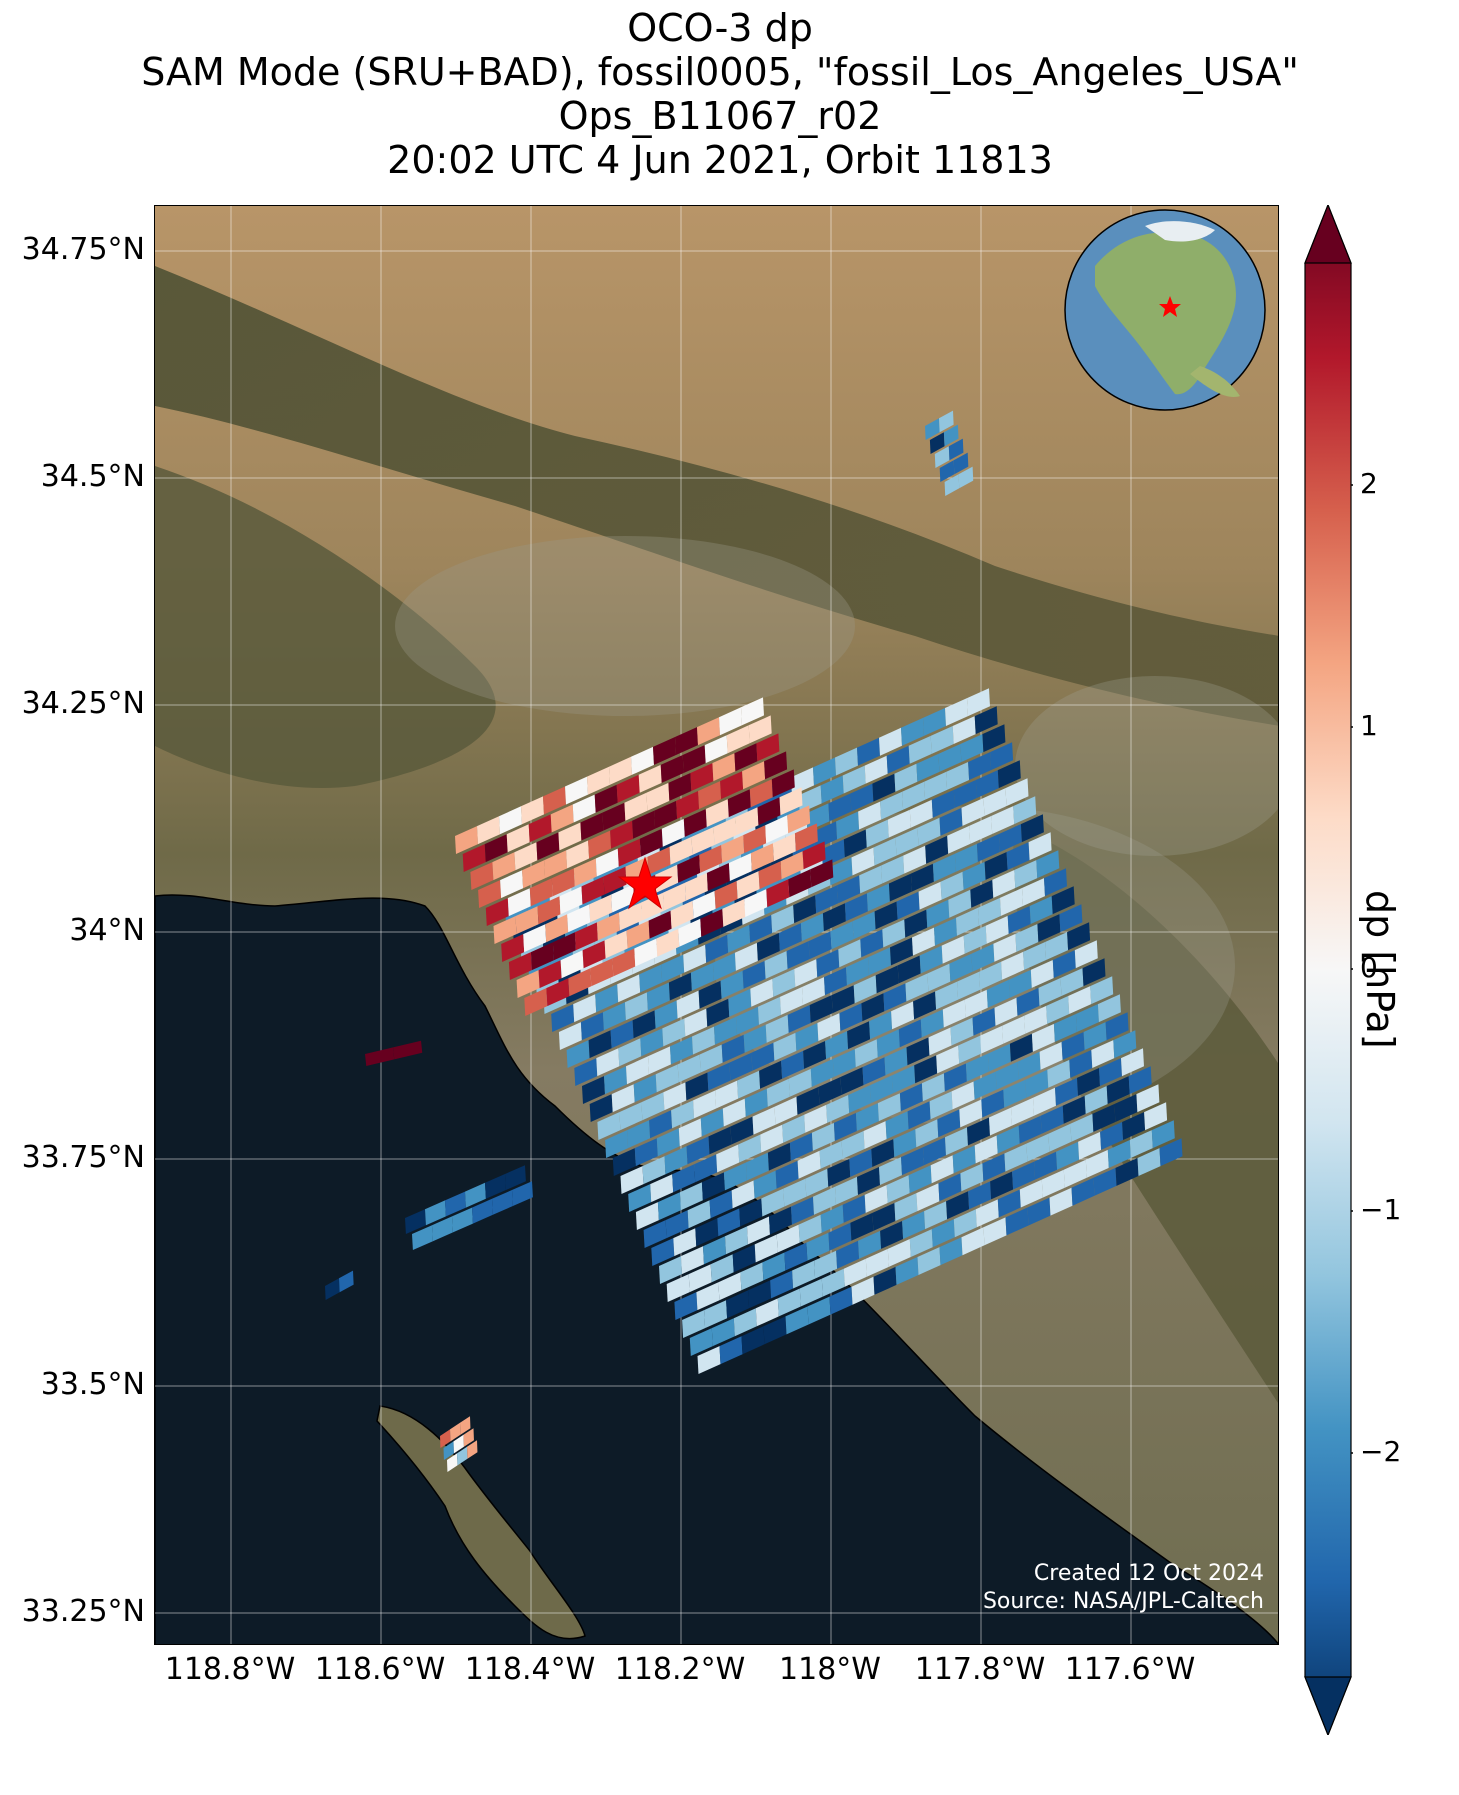 This screenshot has width=1459, height=1795. I want to click on title-line-3: Ops_B11067_r02, so click(720, 116).